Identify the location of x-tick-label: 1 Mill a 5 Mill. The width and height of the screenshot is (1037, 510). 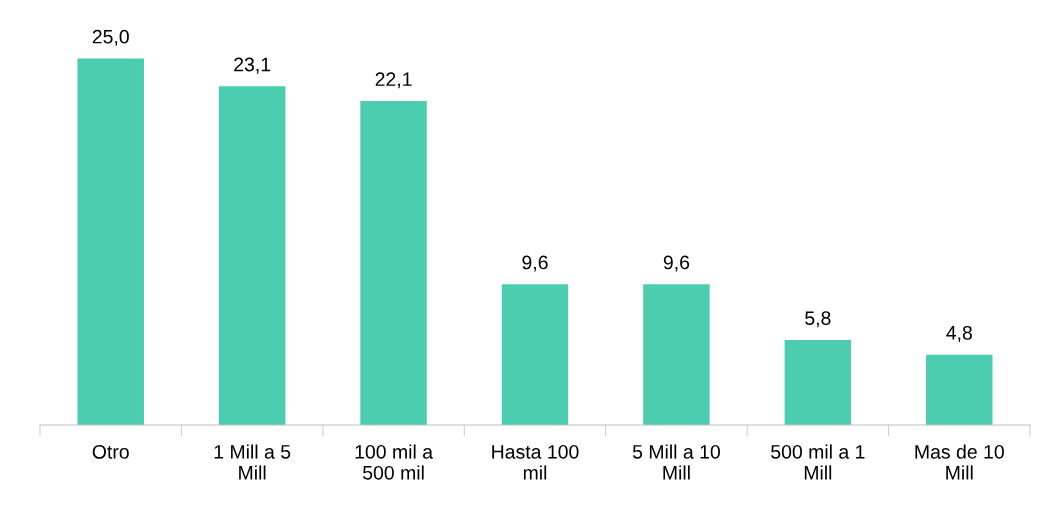
(252, 462).